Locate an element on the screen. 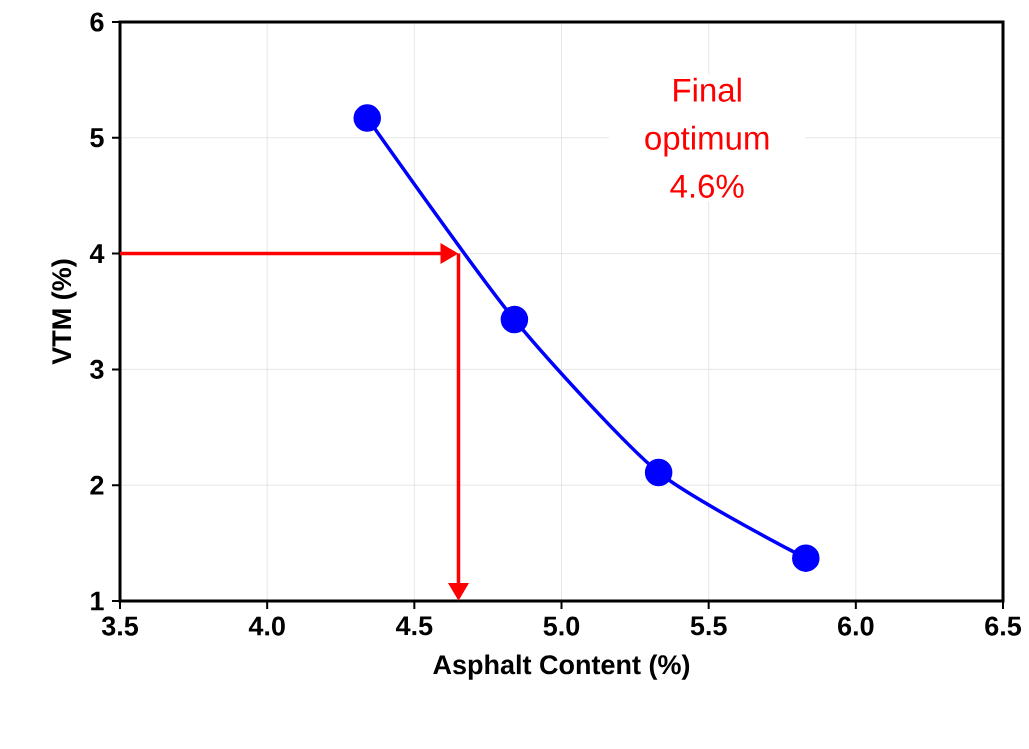 The height and width of the screenshot is (749, 1029). x-tick-label: 5.0 is located at coordinates (561, 626).